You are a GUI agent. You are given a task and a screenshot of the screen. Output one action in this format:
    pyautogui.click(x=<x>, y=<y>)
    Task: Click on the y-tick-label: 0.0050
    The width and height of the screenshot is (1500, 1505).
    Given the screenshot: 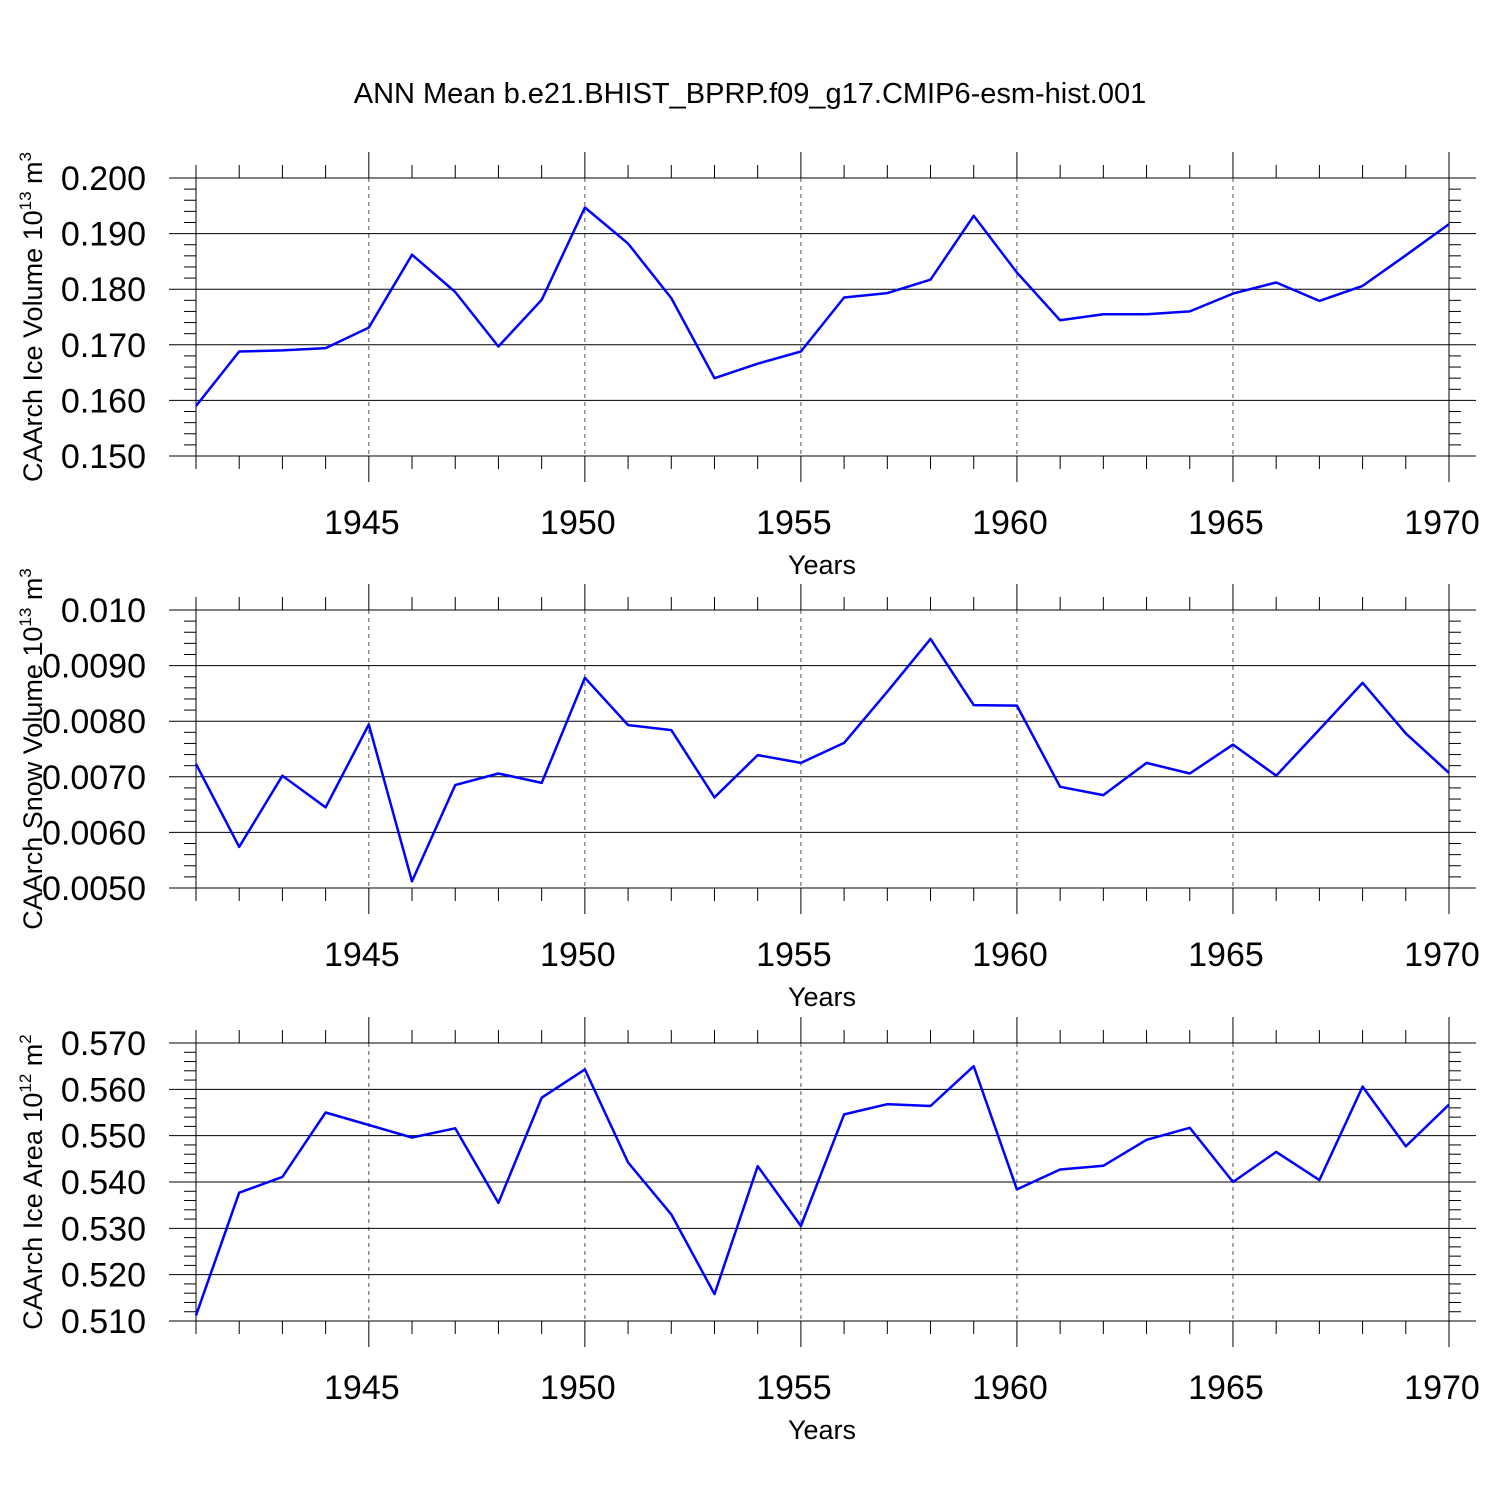 What is the action you would take?
    pyautogui.click(x=94, y=889)
    